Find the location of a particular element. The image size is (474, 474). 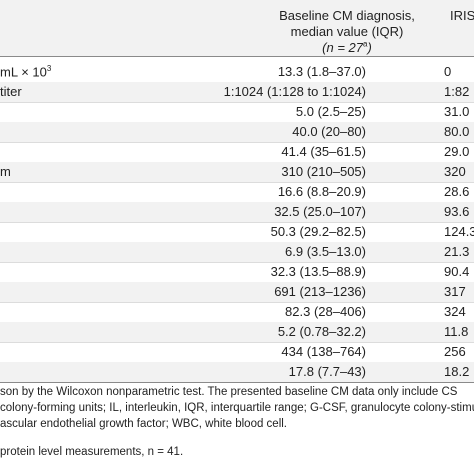

table-row: mL × 103 13.3 (1.8–37.0) 0 is located at coordinates (237, 72).